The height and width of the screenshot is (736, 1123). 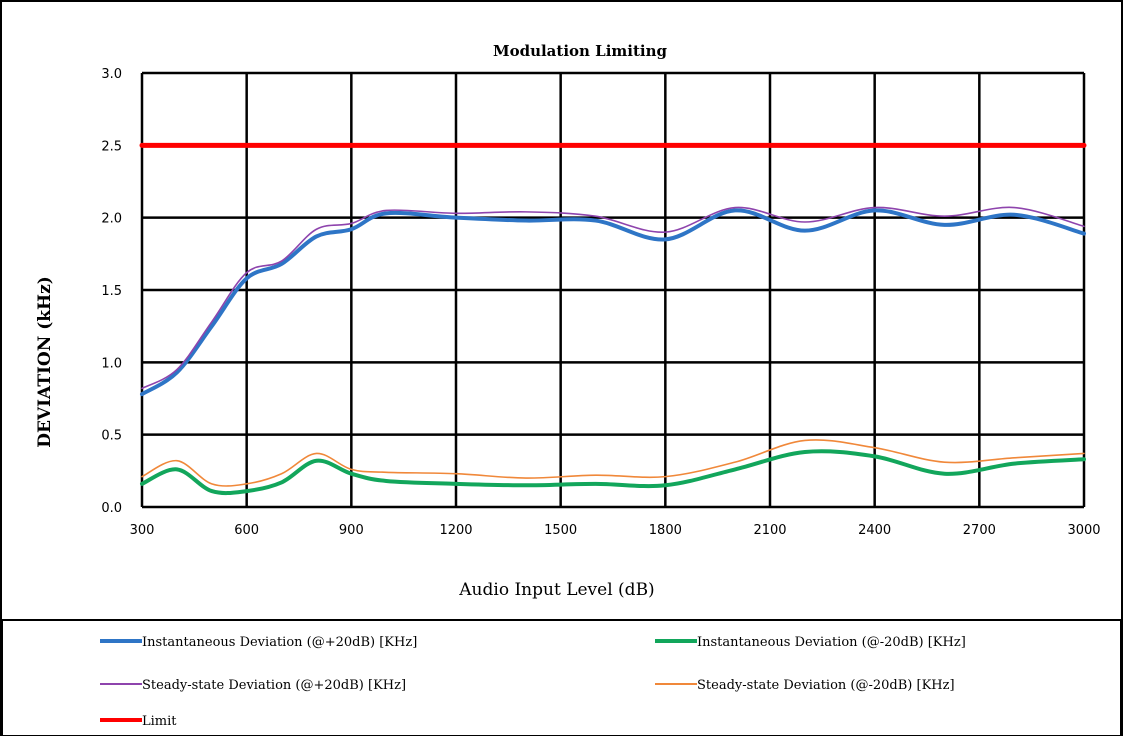 What do you see at coordinates (874, 530) in the screenshot?
I see `x-tick-label: 2400` at bounding box center [874, 530].